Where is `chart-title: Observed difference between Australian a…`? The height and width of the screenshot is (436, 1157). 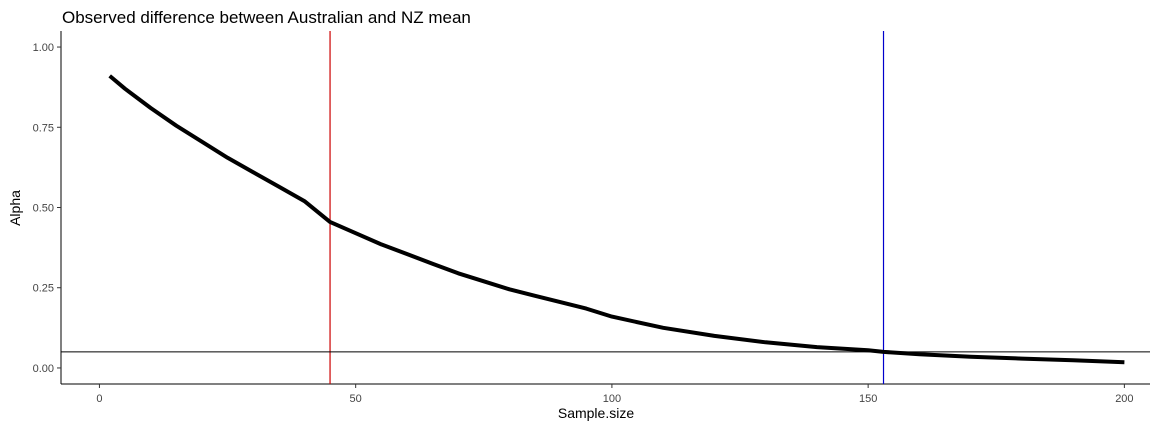 chart-title: Observed difference between Australian a… is located at coordinates (266, 17).